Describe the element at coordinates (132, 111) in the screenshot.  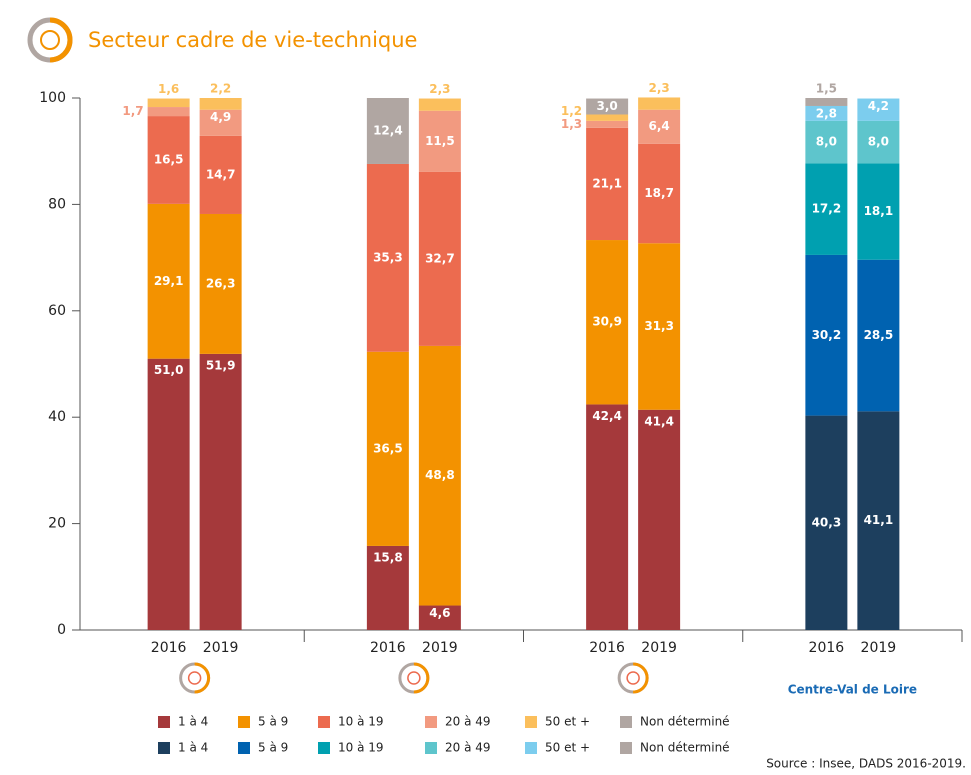
I see `data-label: 1,7` at that location.